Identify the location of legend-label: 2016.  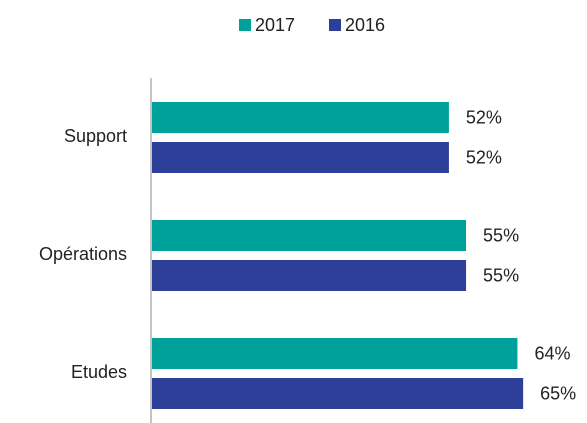
(365, 25).